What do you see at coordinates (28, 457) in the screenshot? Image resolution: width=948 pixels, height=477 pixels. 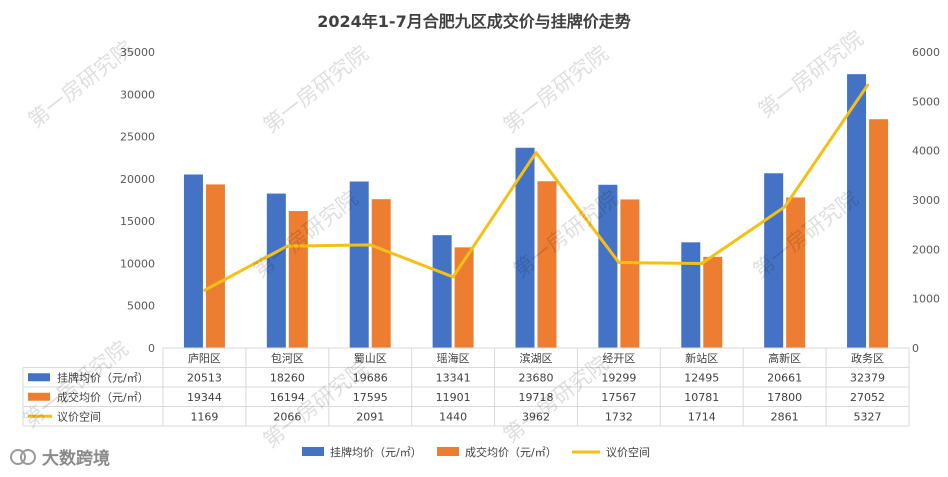 I see `logo-icon` at bounding box center [28, 457].